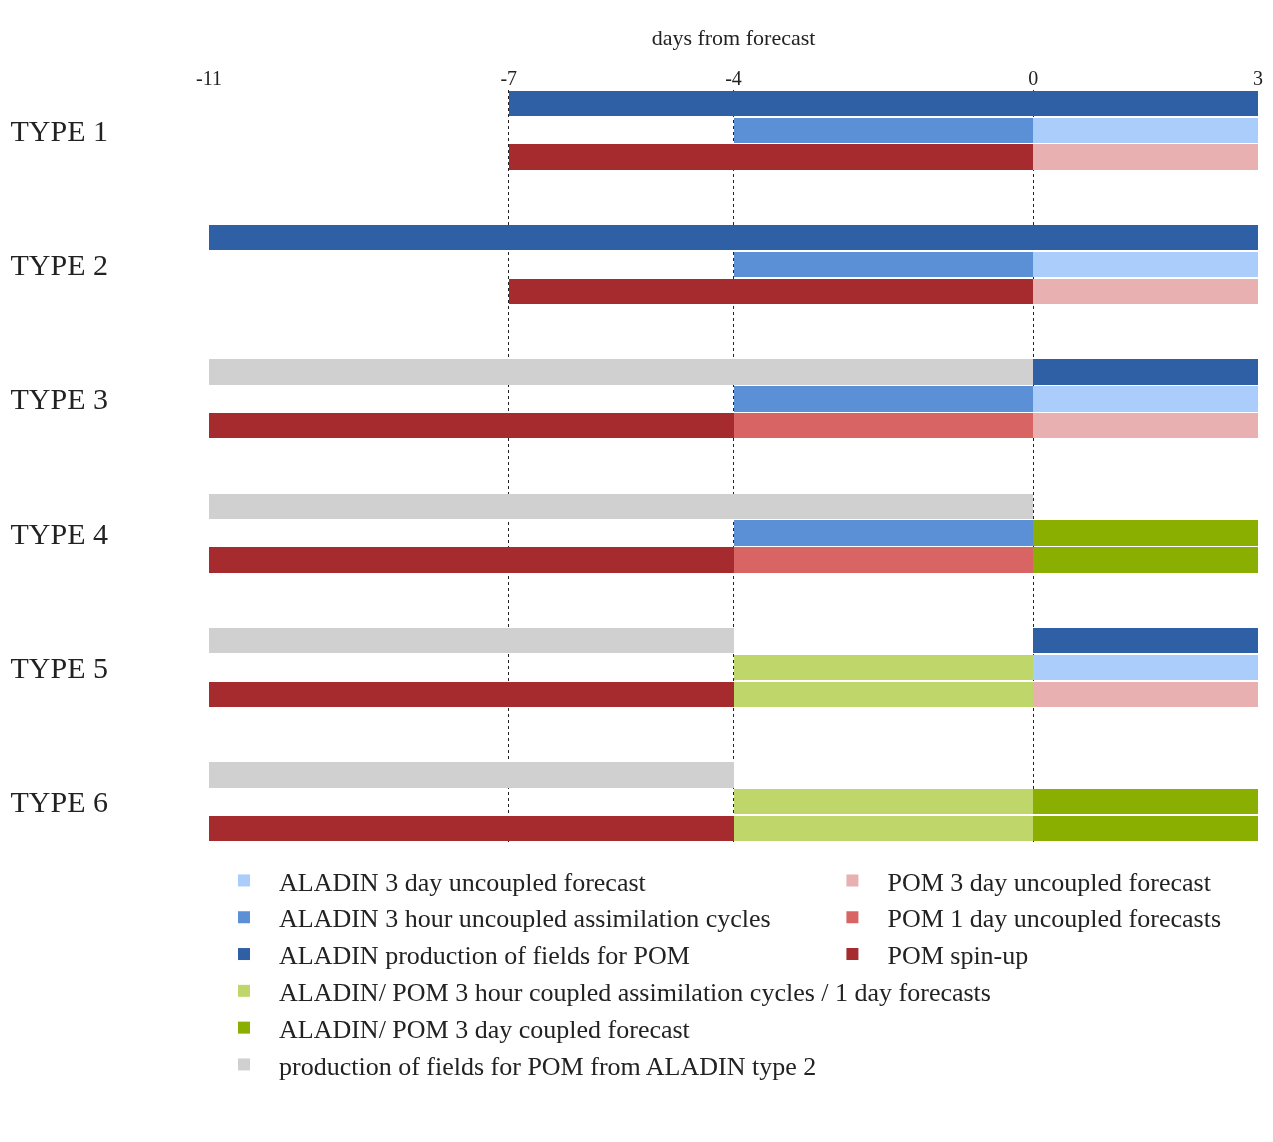  I want to click on legend-label: ALADIN 3 day uncoupled forecast, so click(463, 882).